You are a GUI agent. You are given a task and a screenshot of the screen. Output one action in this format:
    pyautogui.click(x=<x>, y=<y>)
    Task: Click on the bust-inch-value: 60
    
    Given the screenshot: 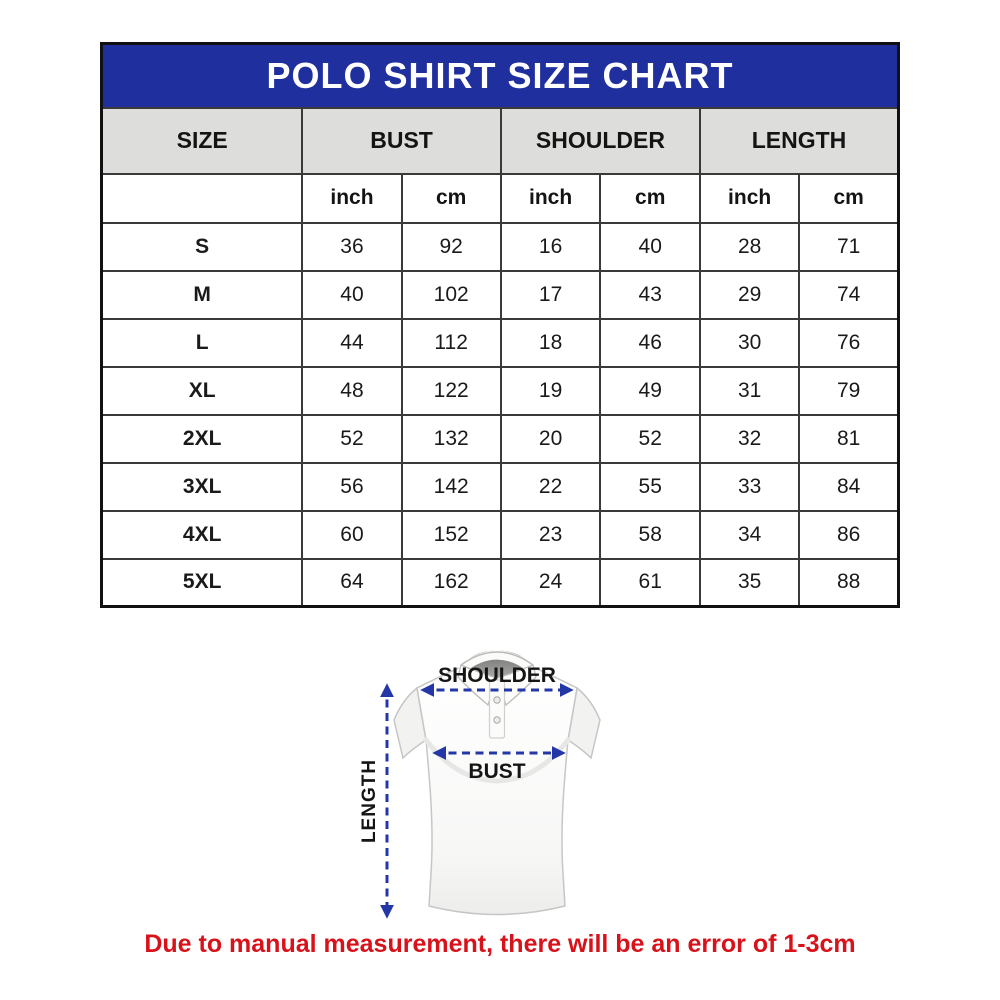 What is the action you would take?
    pyautogui.click(x=352, y=534)
    